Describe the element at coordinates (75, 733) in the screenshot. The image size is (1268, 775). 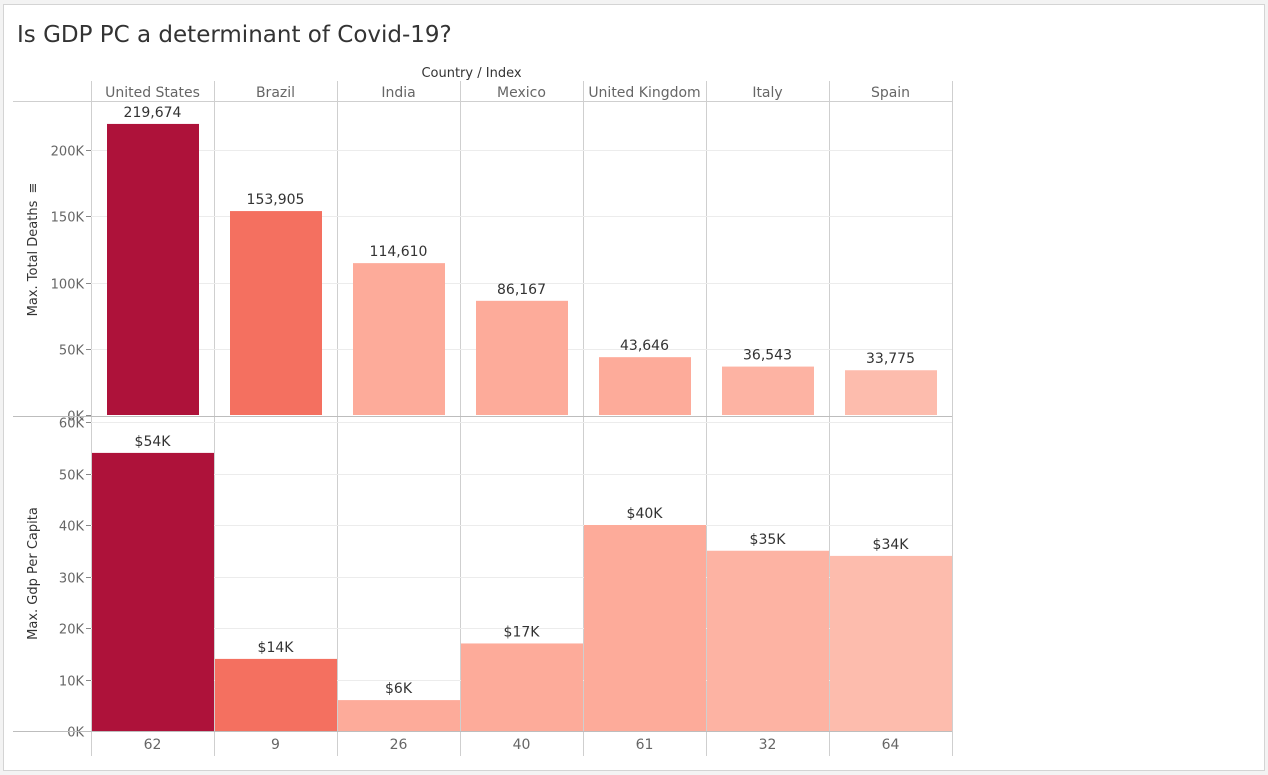
I see `y-tick-label: 0K` at that location.